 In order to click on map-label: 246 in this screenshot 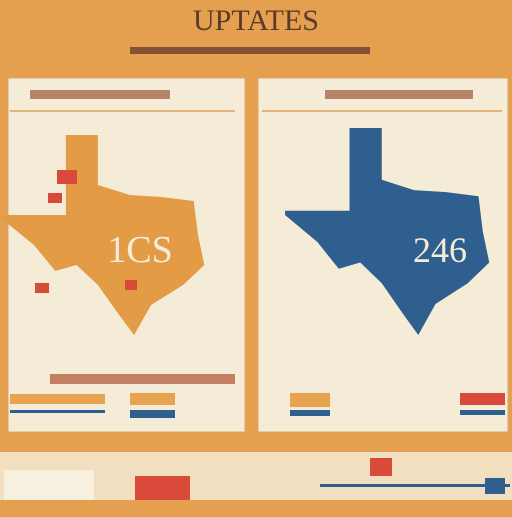, I will do `click(440, 250)`.